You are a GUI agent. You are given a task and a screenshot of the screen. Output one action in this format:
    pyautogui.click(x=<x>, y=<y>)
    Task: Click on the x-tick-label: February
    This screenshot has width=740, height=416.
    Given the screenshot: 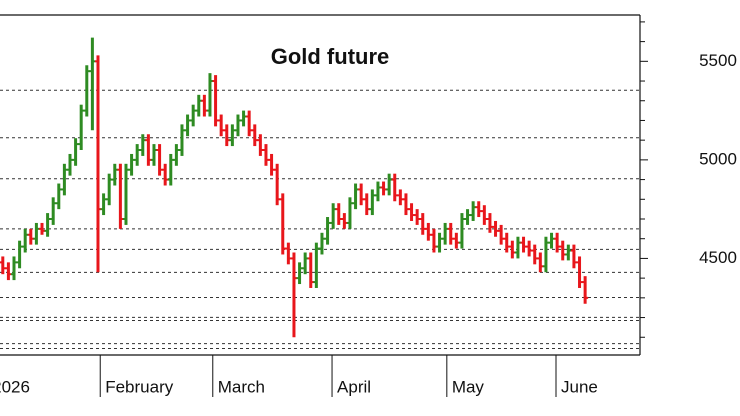 What is the action you would take?
    pyautogui.click(x=139, y=386)
    